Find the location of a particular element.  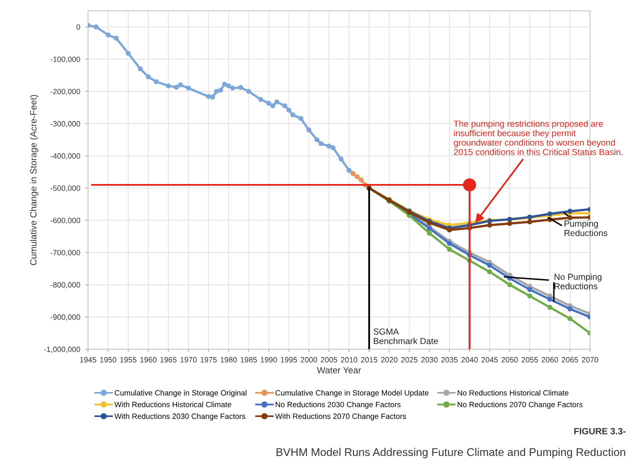

text: BVHM Model Runs Addressing Future Climate and Pumping Reduction is located at coordinates (451, 453).